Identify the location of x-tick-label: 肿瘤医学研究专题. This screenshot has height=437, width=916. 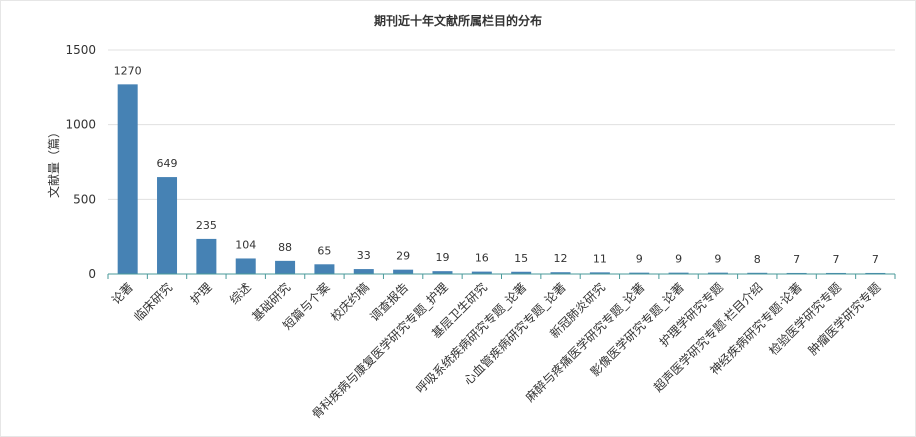
(844, 319).